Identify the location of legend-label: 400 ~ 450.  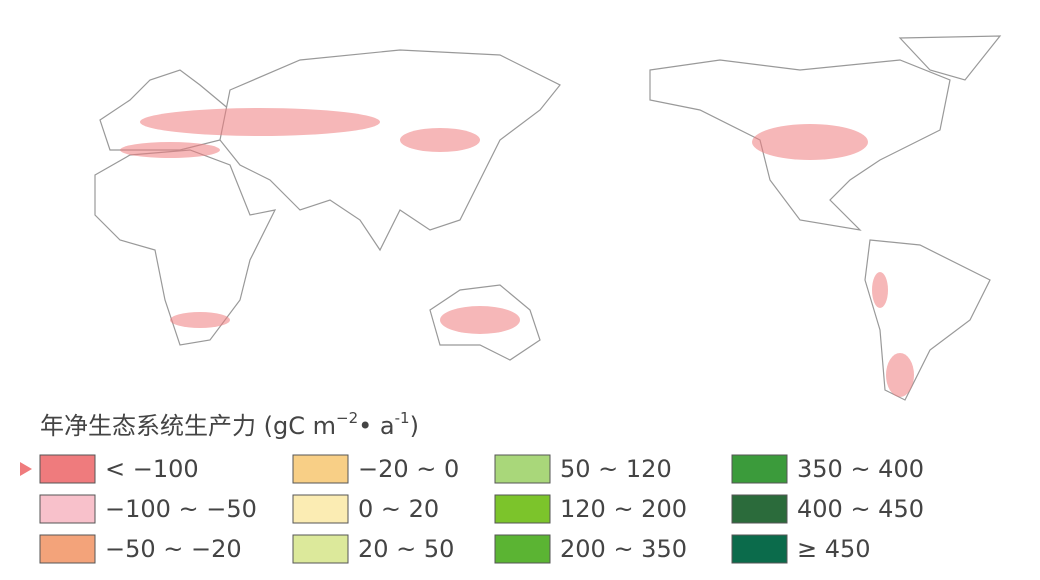
(860, 509).